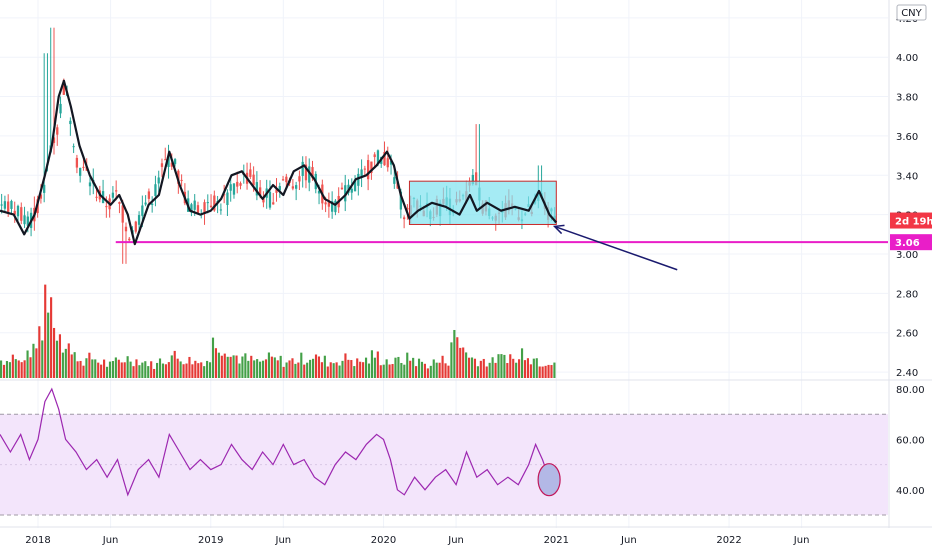 This screenshot has height=550, width=932. What do you see at coordinates (549, 480) in the screenshot?
I see `rsi-highlight` at bounding box center [549, 480].